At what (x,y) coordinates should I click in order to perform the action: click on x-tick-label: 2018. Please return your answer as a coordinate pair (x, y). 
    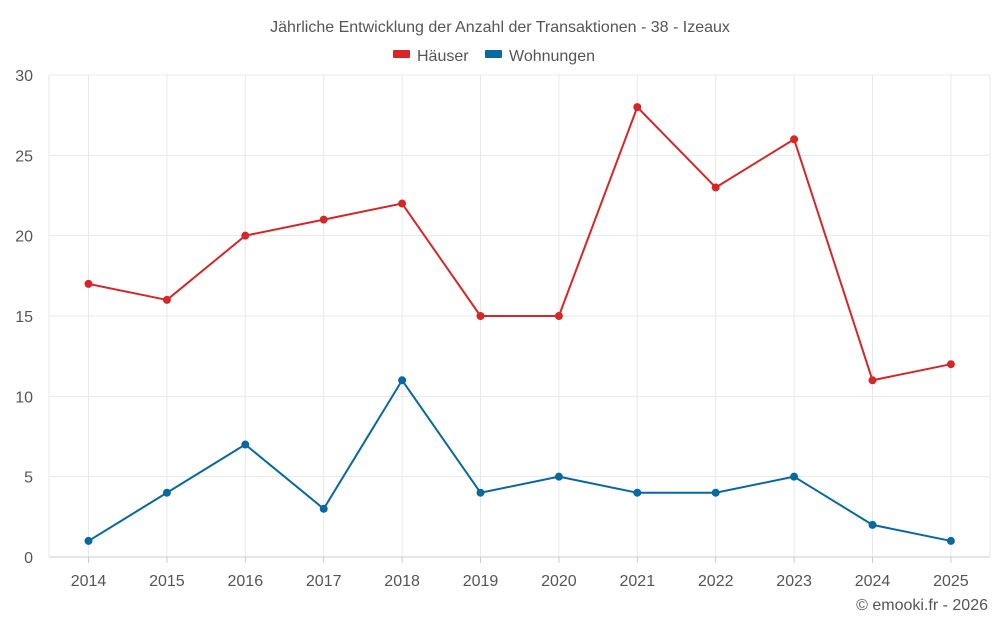
    Looking at the image, I should click on (402, 581).